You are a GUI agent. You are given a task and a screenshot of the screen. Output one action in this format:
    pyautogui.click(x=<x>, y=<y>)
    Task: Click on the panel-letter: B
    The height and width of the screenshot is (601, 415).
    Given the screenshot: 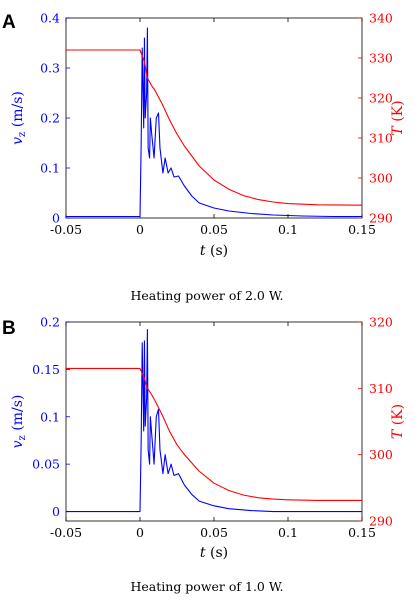 What is the action you would take?
    pyautogui.click(x=9, y=328)
    